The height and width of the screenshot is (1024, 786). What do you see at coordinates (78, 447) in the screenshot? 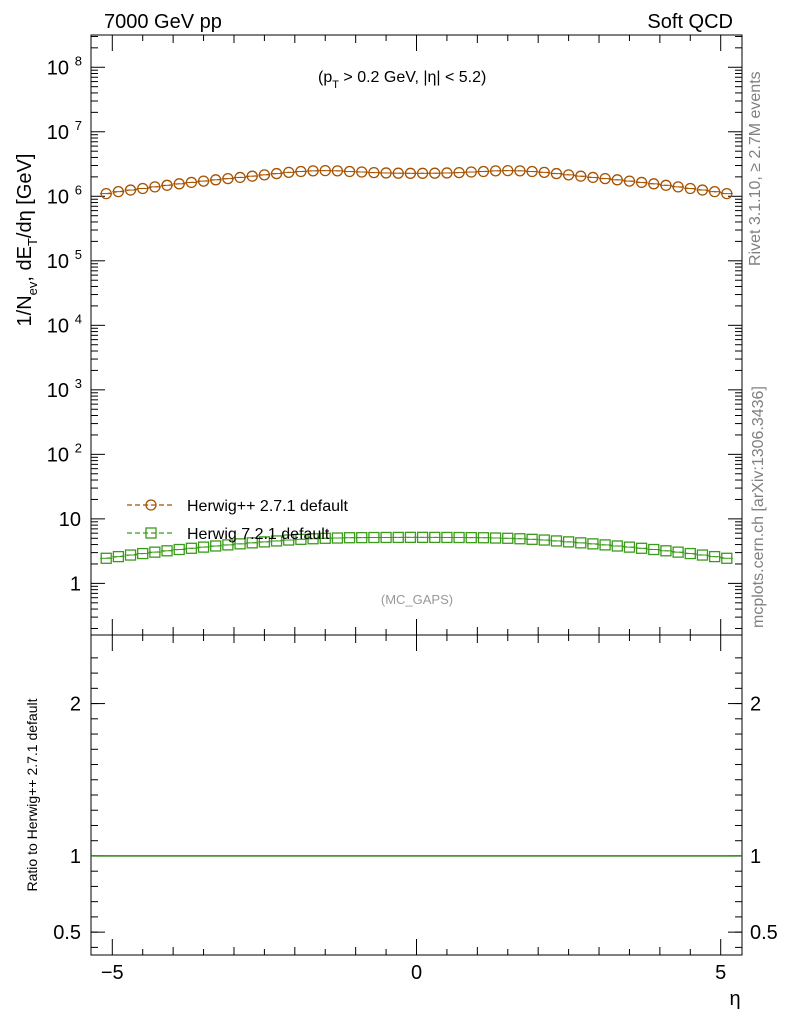
I see `y-tick-label-exponent: 2` at bounding box center [78, 447].